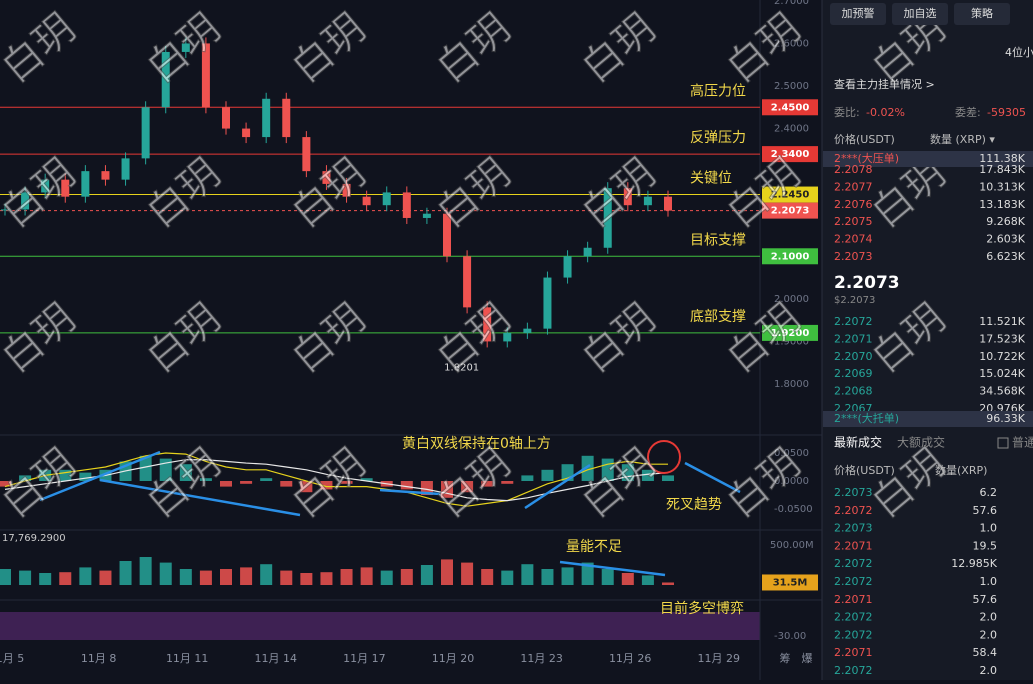 The image size is (1033, 684). I want to click on annotation: 目前多空博弈, so click(702, 608).